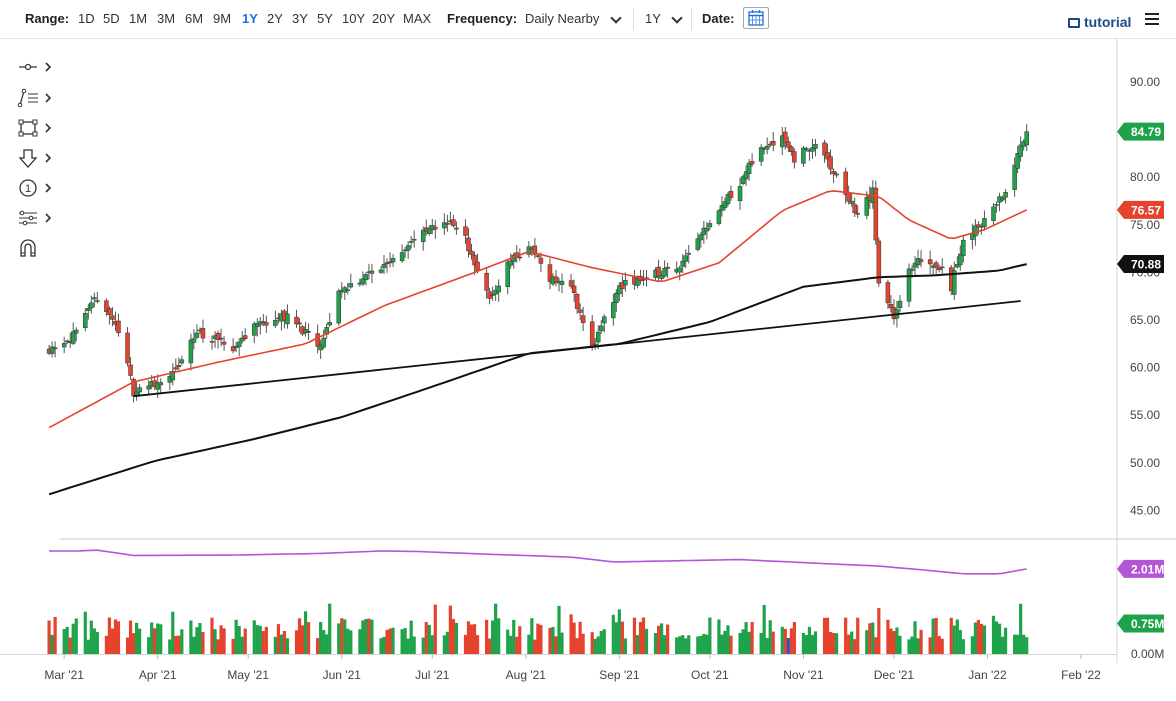  I want to click on frequency-select: Daily Nearby, so click(562, 18).